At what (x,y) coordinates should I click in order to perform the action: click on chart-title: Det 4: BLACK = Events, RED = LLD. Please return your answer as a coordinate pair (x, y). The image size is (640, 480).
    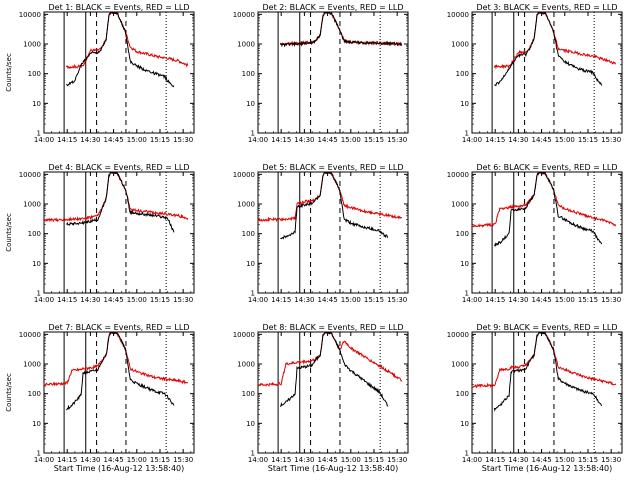
    Looking at the image, I should click on (119, 167).